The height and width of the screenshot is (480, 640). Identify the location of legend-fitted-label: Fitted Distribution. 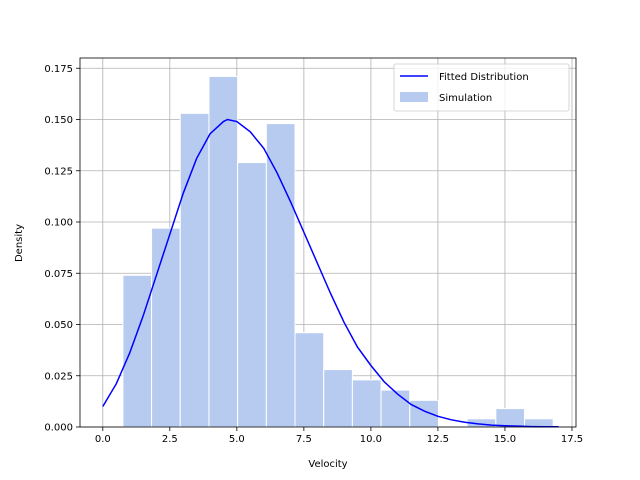
(484, 77).